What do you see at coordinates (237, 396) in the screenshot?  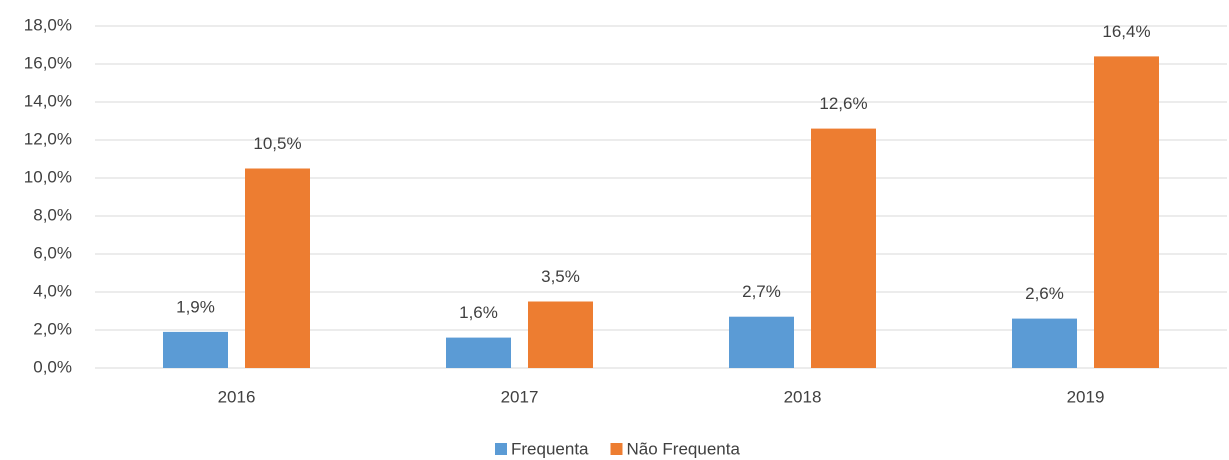 I see `x-tick-label: 2016` at bounding box center [237, 396].